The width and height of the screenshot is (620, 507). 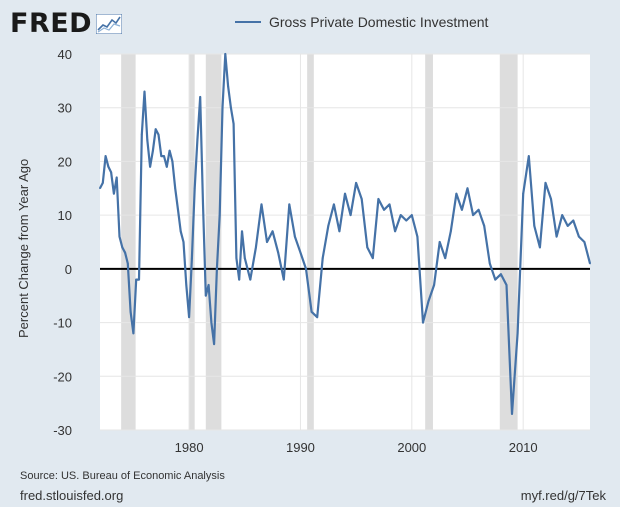 What do you see at coordinates (563, 495) in the screenshot?
I see `short-url-link: myf.red/g/7Tek` at bounding box center [563, 495].